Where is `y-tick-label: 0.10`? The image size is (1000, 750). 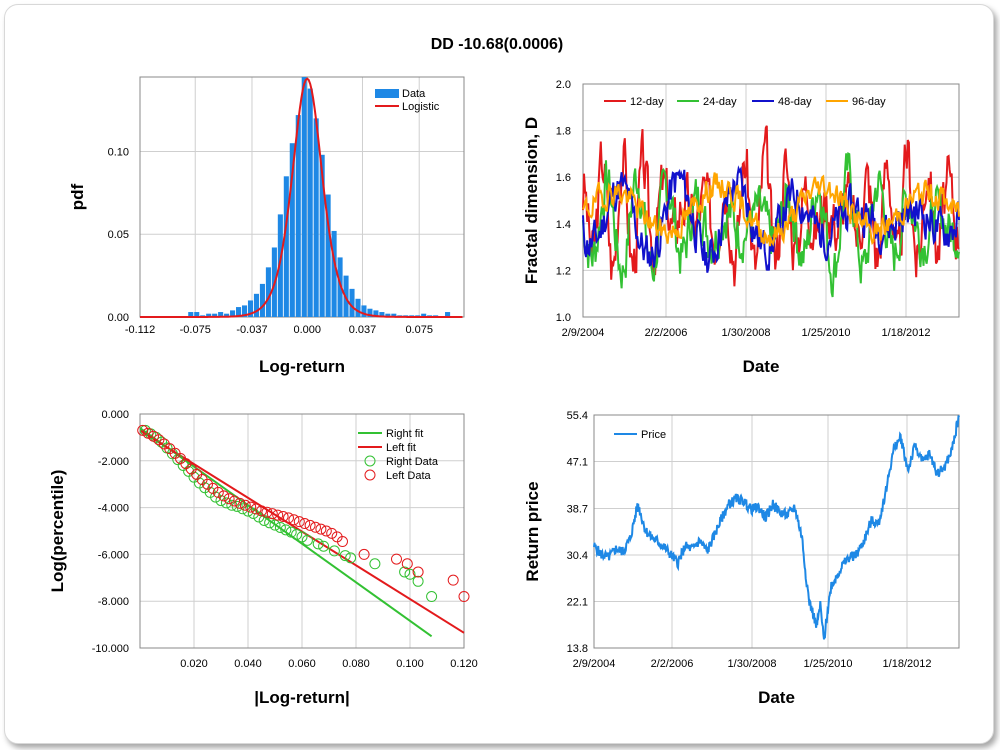 y-tick-label: 0.10 is located at coordinates (118, 152).